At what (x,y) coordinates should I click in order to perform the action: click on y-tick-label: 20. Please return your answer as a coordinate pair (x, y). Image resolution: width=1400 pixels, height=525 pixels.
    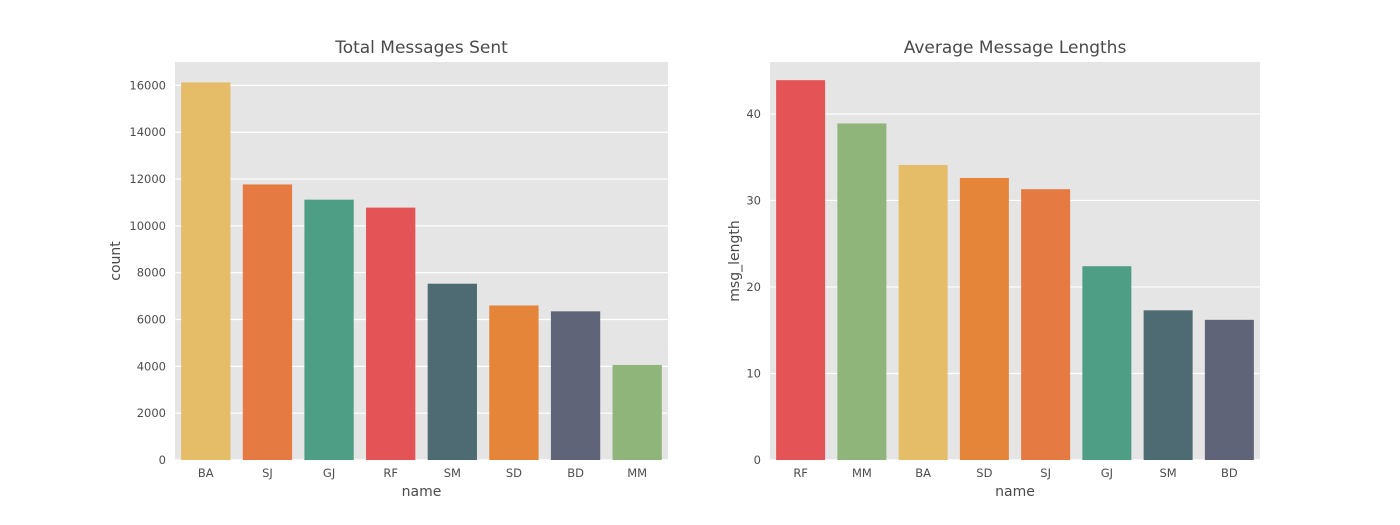
    Looking at the image, I should click on (753, 287).